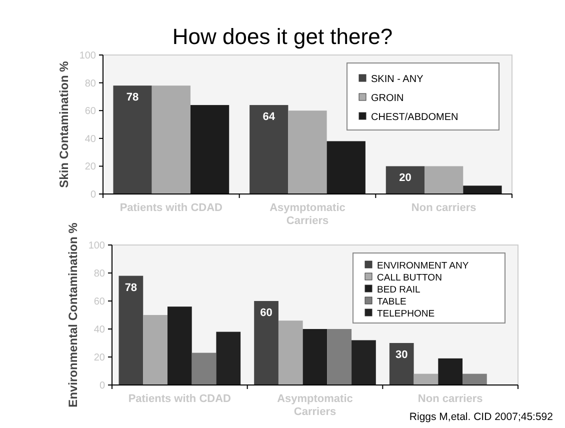  Describe the element at coordinates (64, 124) in the screenshot. I see `y-axis-title: Skin Contamination %` at that location.